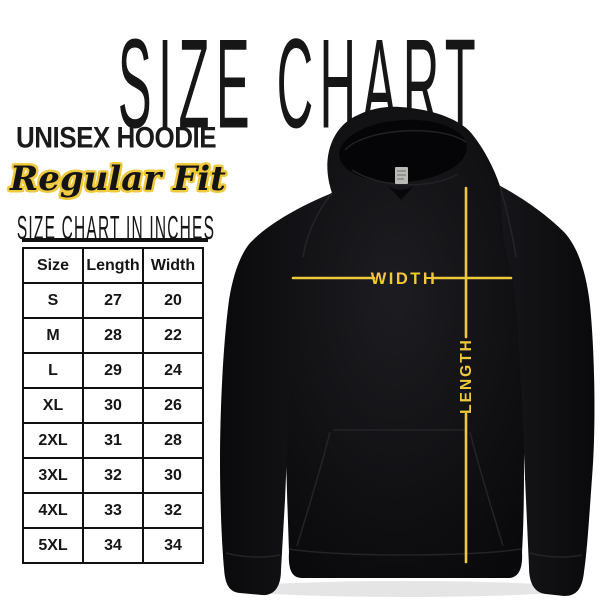  I want to click on table-row: M 28 22, so click(113, 335).